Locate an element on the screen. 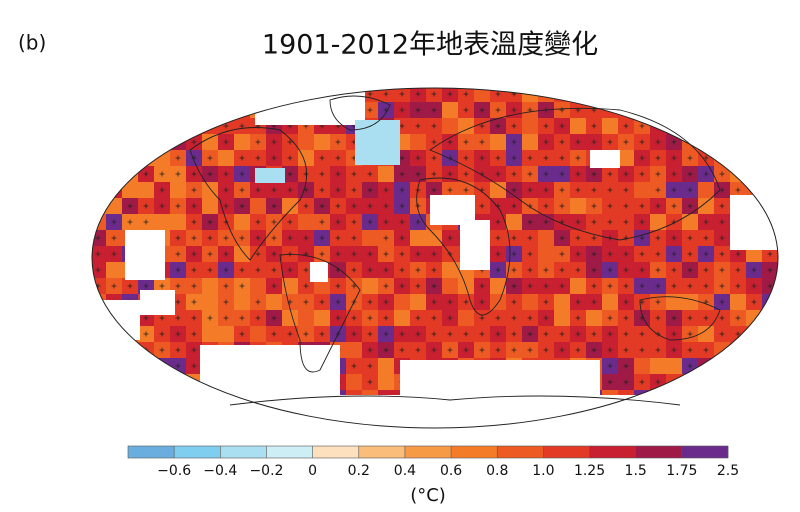  map-title: 1901-2012年地表溫度變化 is located at coordinates (430, 45).